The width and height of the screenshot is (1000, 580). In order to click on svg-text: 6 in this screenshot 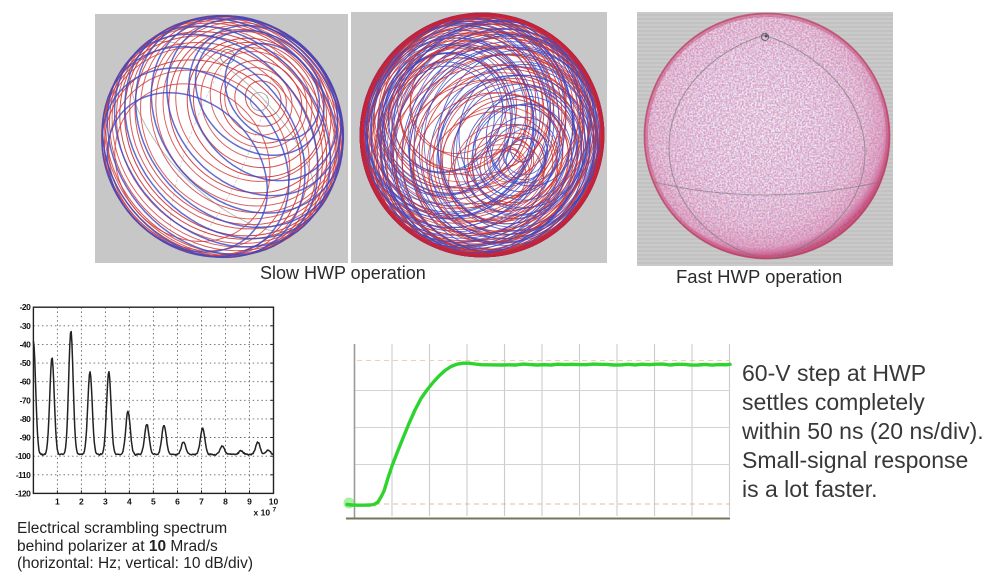, I will do `click(177, 501)`.